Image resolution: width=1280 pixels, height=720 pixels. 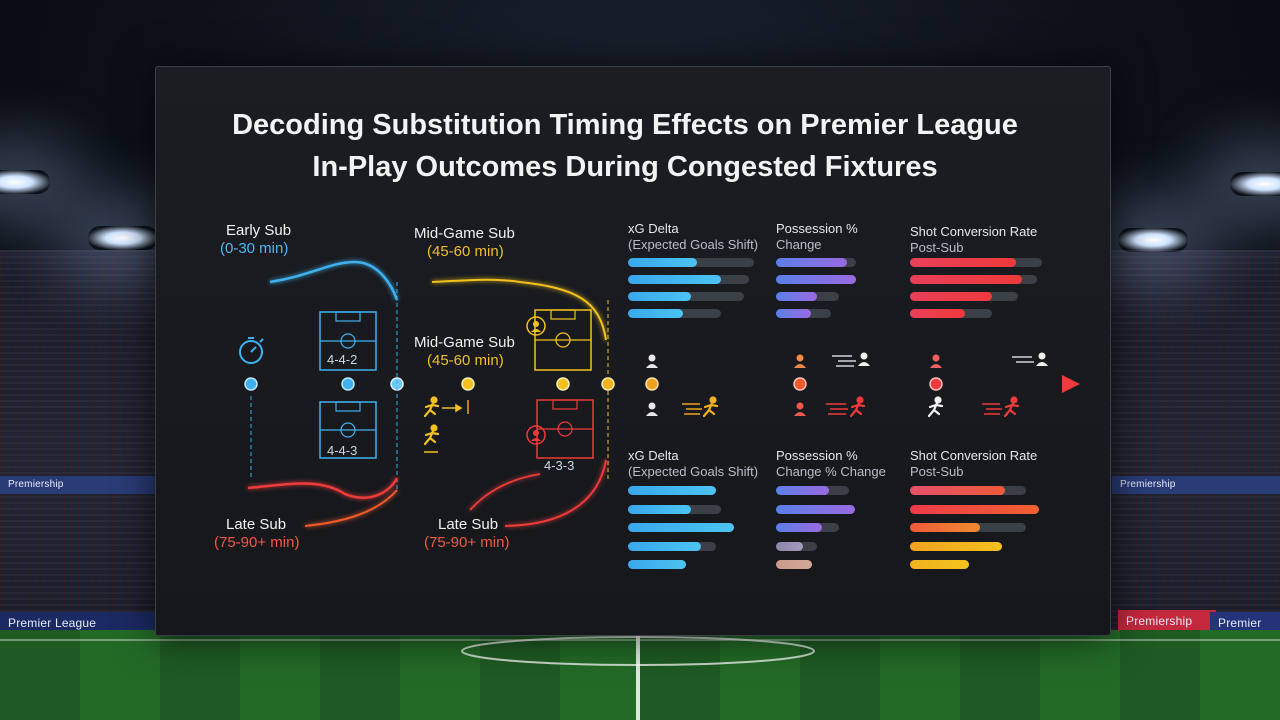 What do you see at coordinates (254, 248) in the screenshot?
I see `early-sub-range: (0-30 min)` at bounding box center [254, 248].